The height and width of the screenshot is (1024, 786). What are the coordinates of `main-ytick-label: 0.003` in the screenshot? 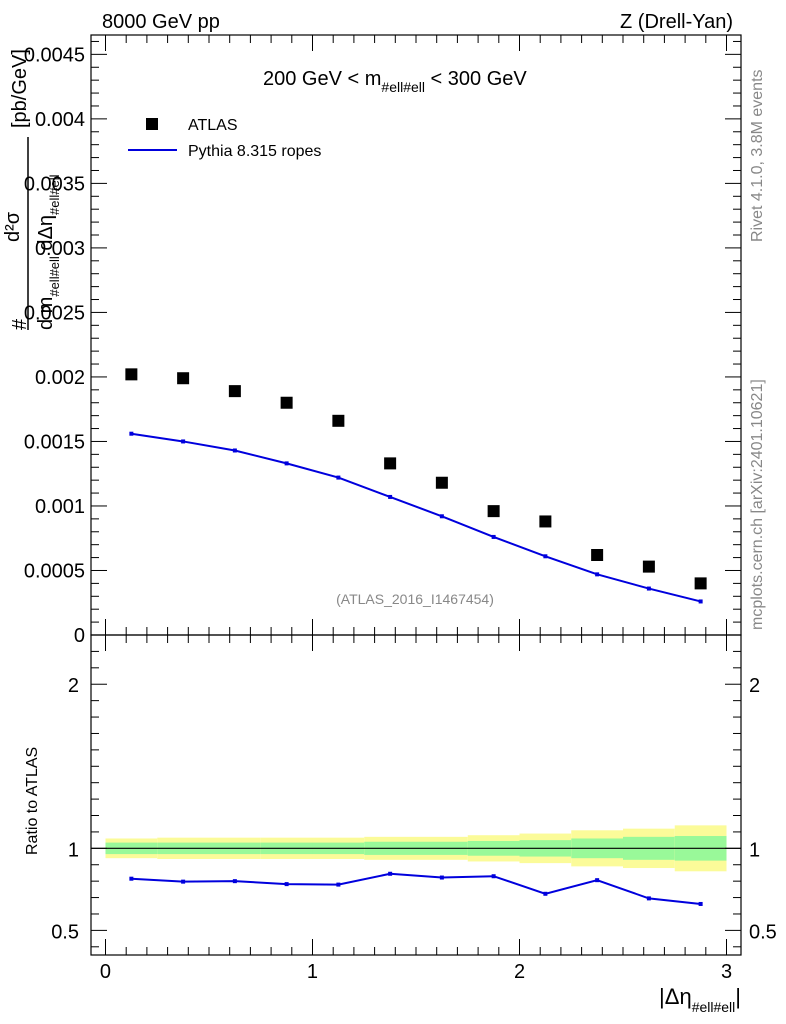 It's located at (60, 249).